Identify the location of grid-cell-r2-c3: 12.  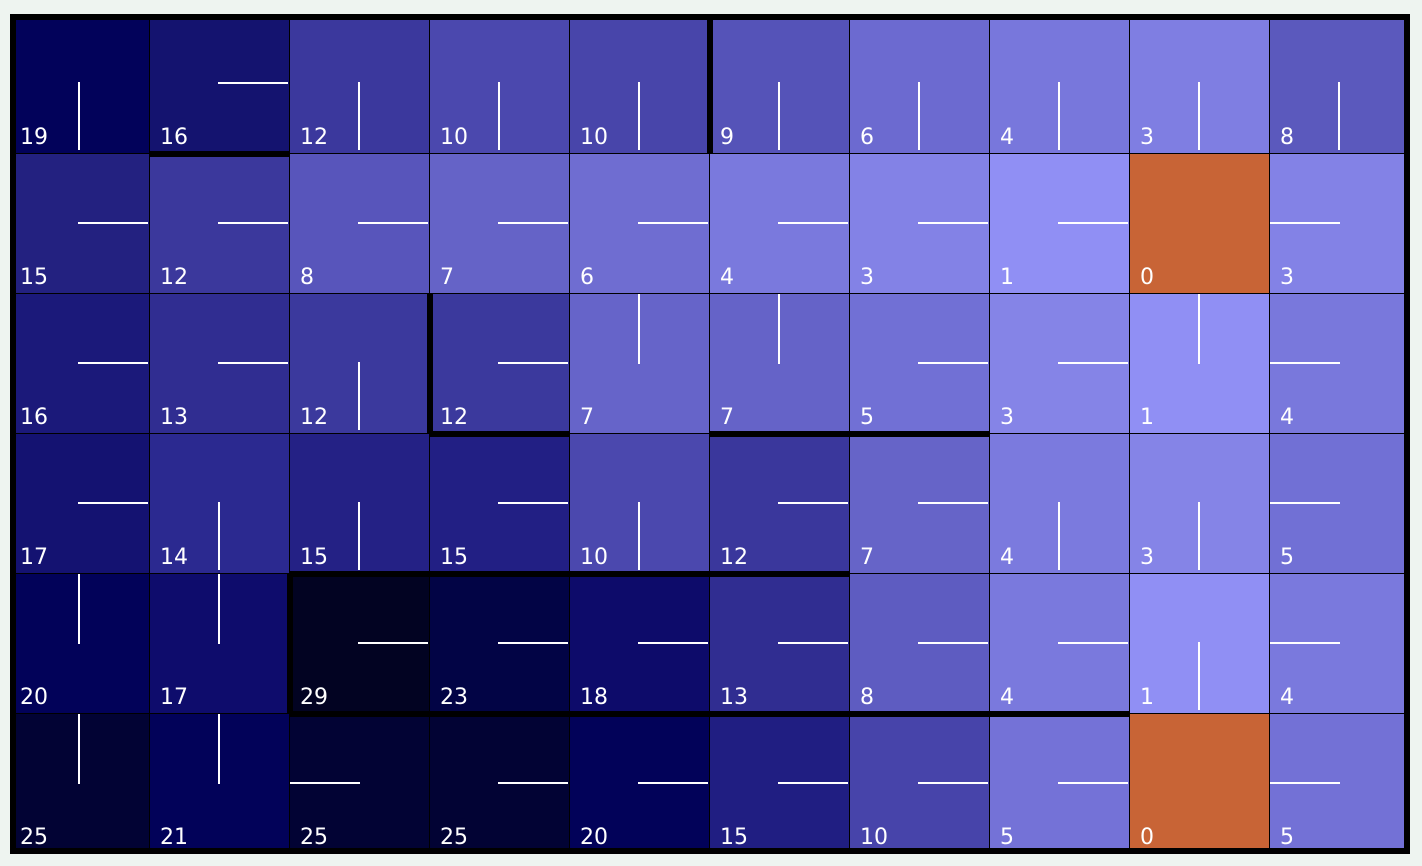
(499, 363).